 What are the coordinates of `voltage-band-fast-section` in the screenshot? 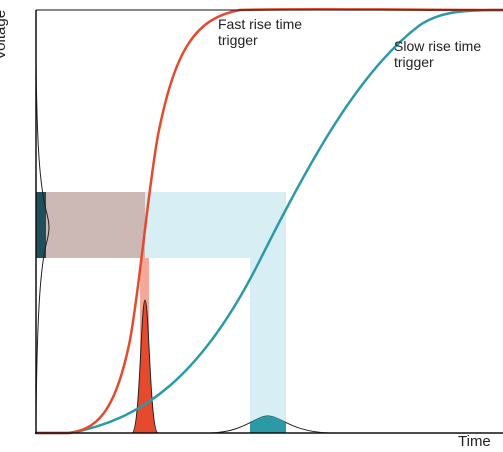 It's located at (90, 225).